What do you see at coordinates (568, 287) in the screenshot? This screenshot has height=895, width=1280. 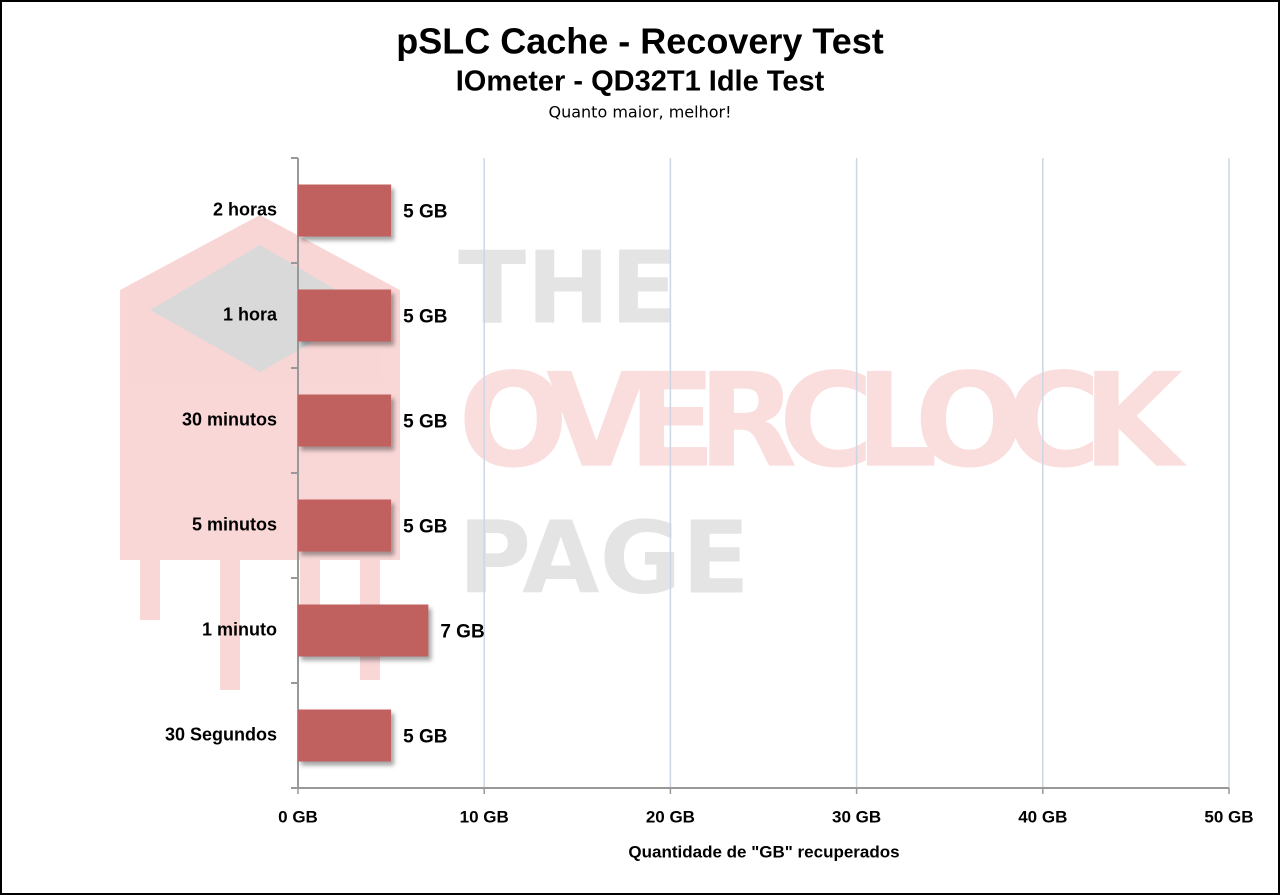 I see `watermark-text: THE` at bounding box center [568, 287].